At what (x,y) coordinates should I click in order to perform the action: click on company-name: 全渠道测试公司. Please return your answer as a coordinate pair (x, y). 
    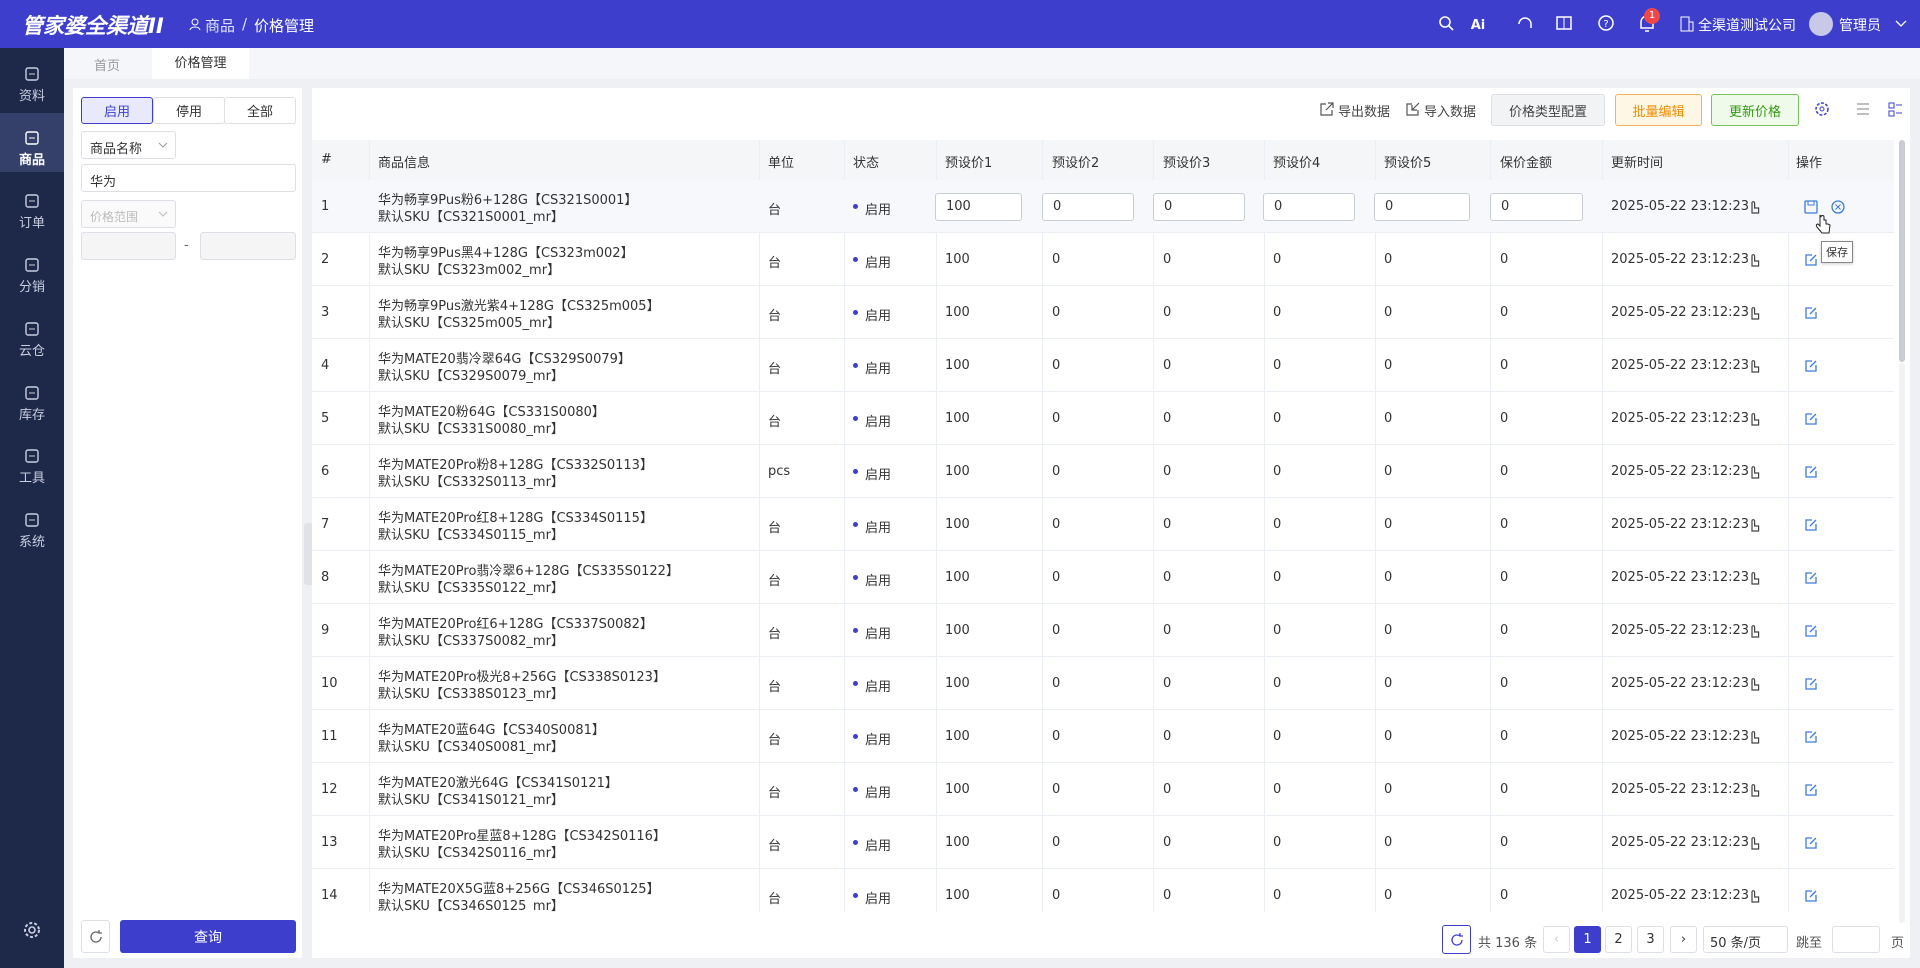
    Looking at the image, I should click on (1747, 26).